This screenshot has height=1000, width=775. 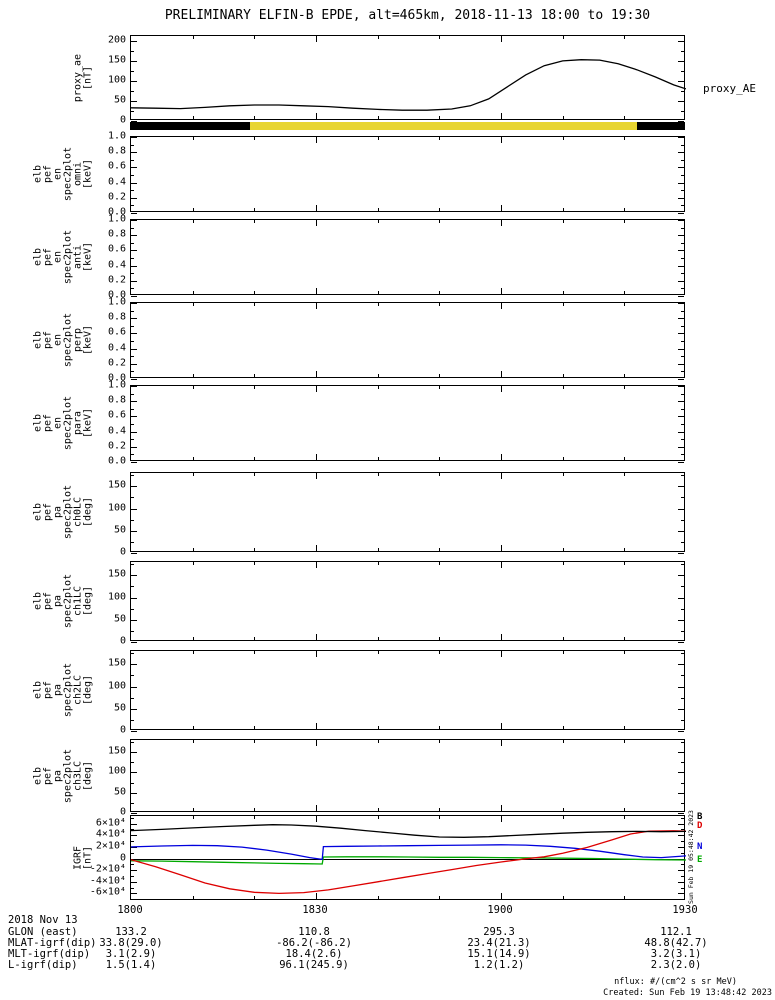 What do you see at coordinates (107, 869) in the screenshot?
I see `y-tick-label: -2×10⁴` at bounding box center [107, 869].